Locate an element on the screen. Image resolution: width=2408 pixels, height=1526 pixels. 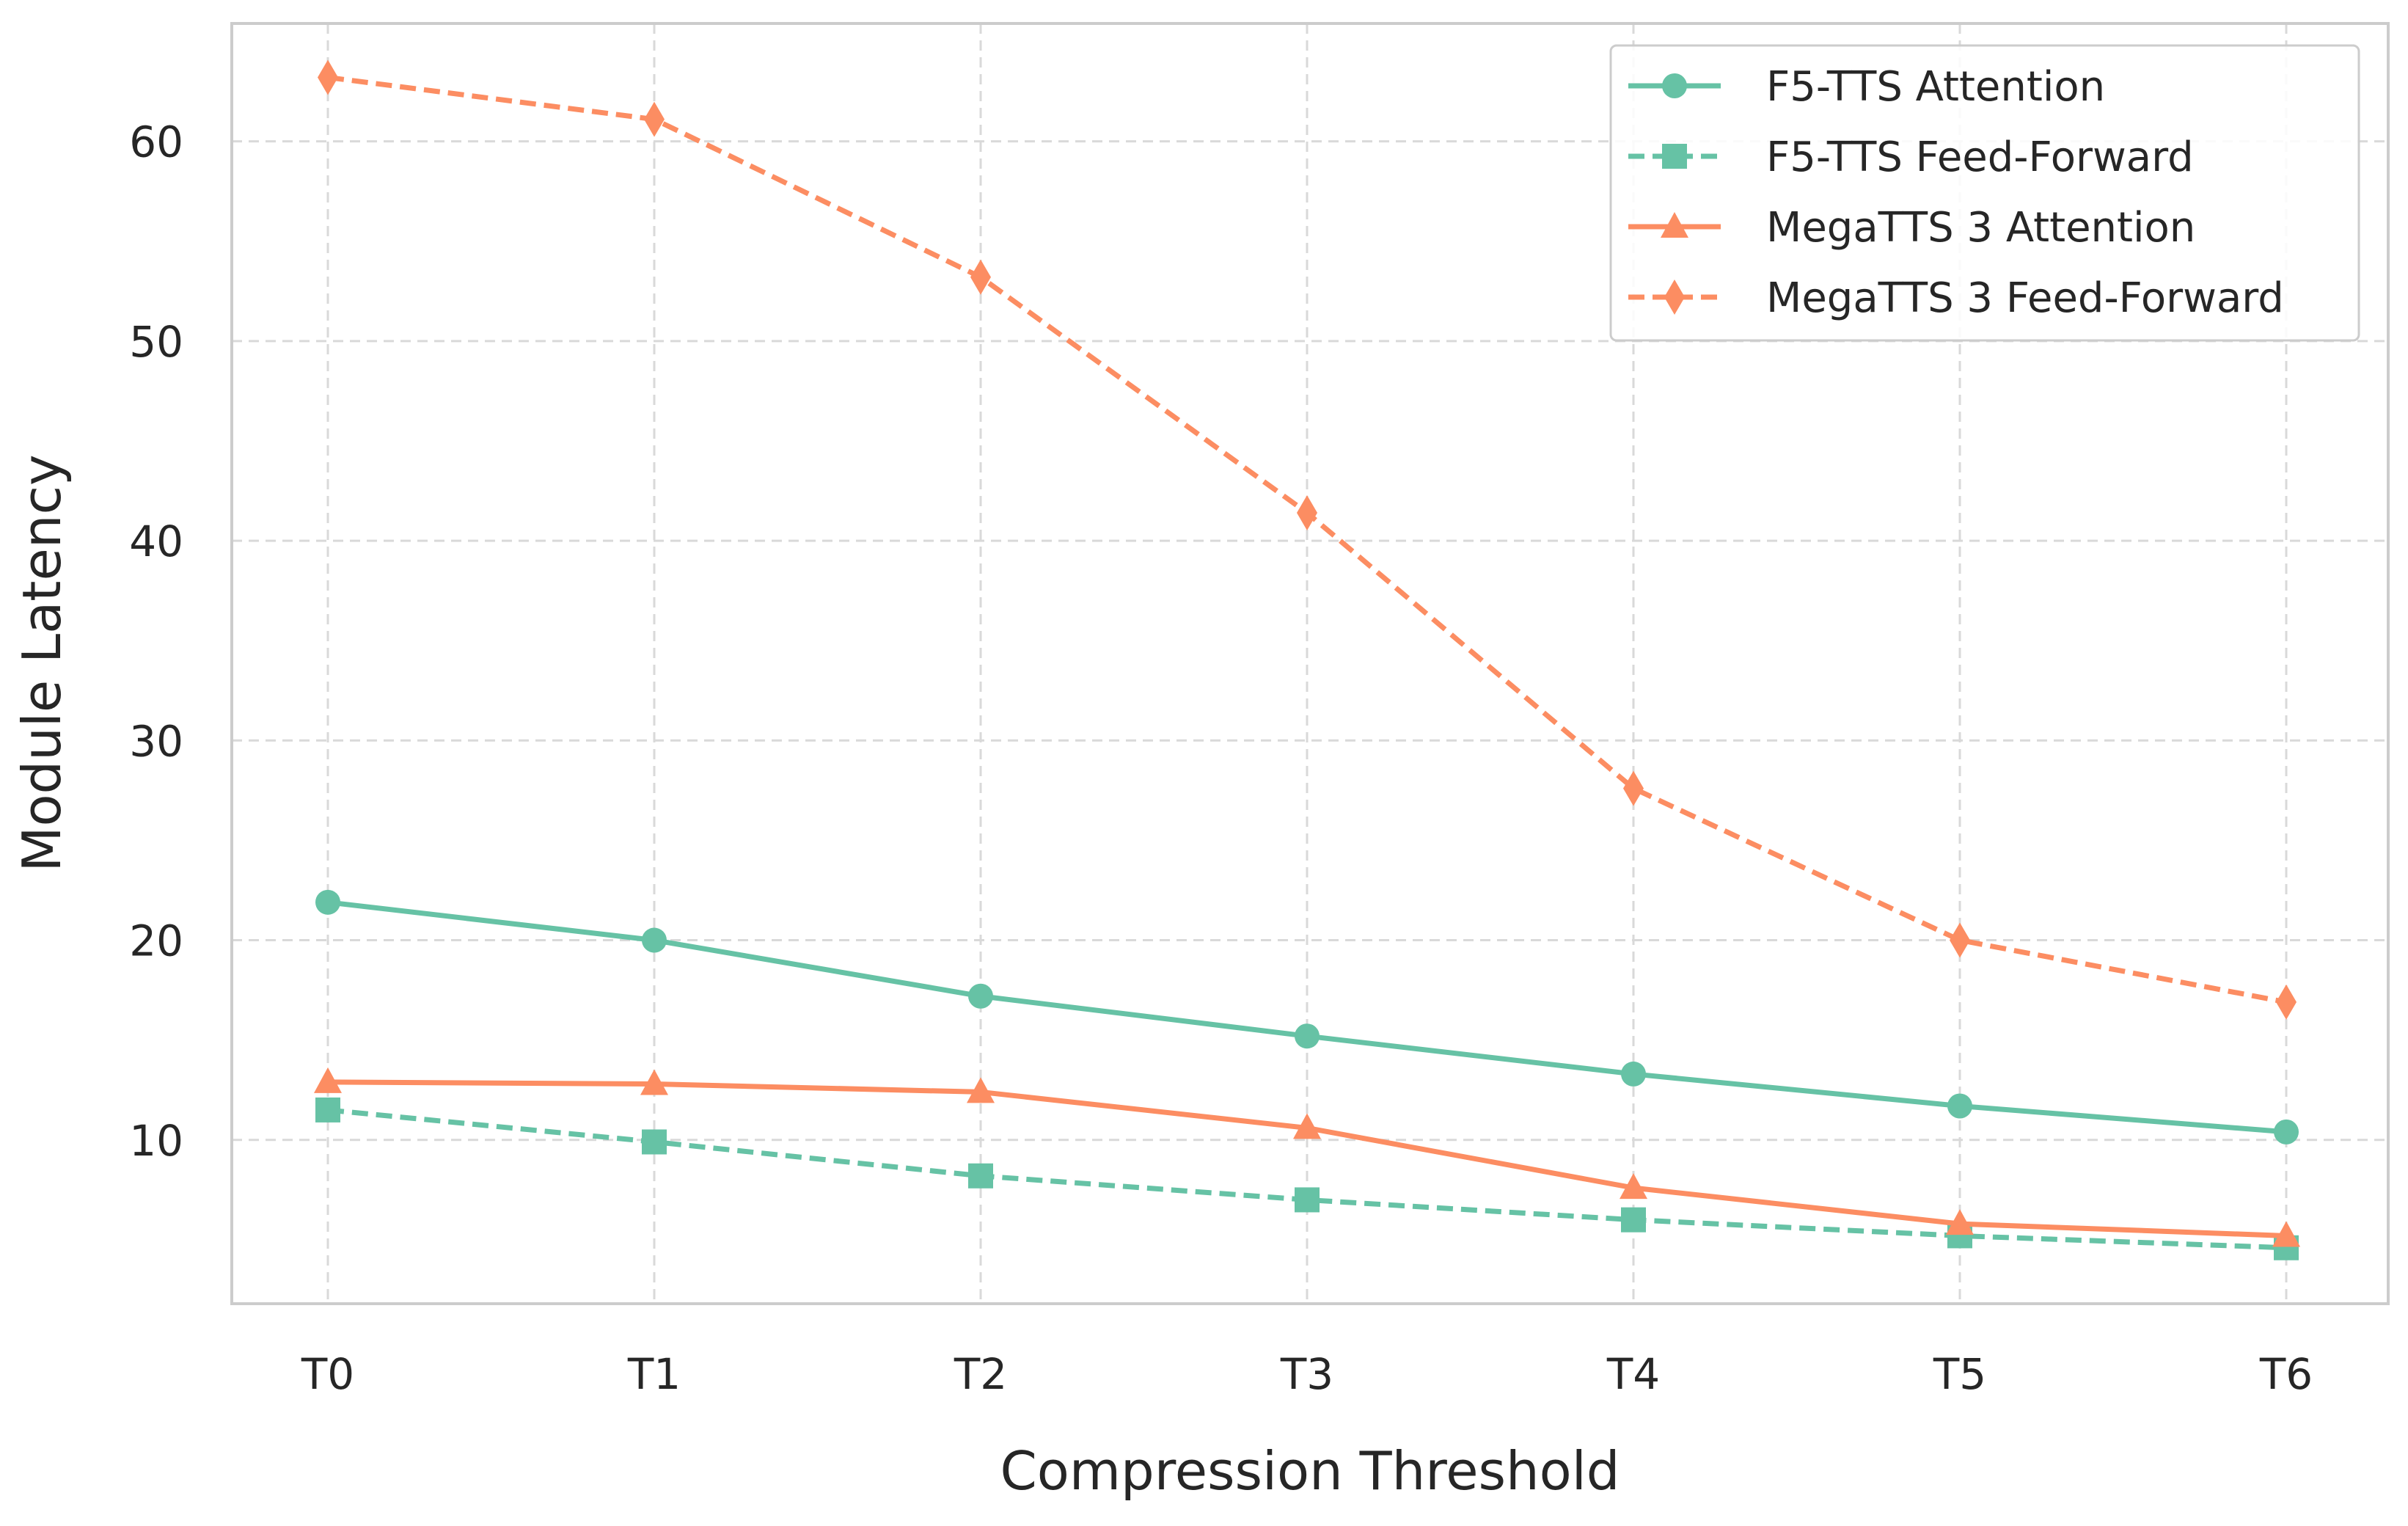
legend-entry: MegaTTS 3 Feed-Forward is located at coordinates (1956, 298).